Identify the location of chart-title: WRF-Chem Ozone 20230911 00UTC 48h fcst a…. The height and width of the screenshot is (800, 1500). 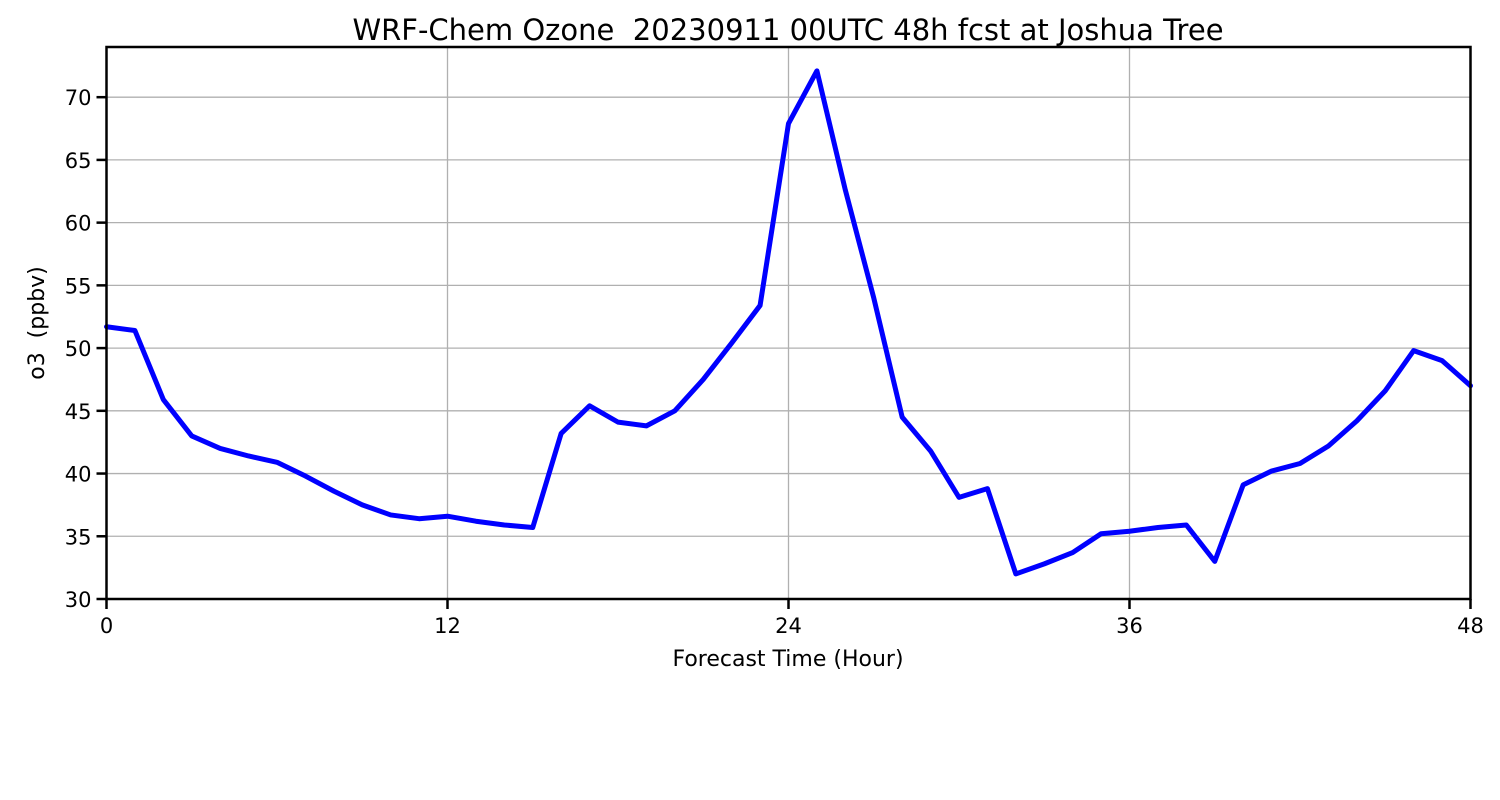
(787, 30).